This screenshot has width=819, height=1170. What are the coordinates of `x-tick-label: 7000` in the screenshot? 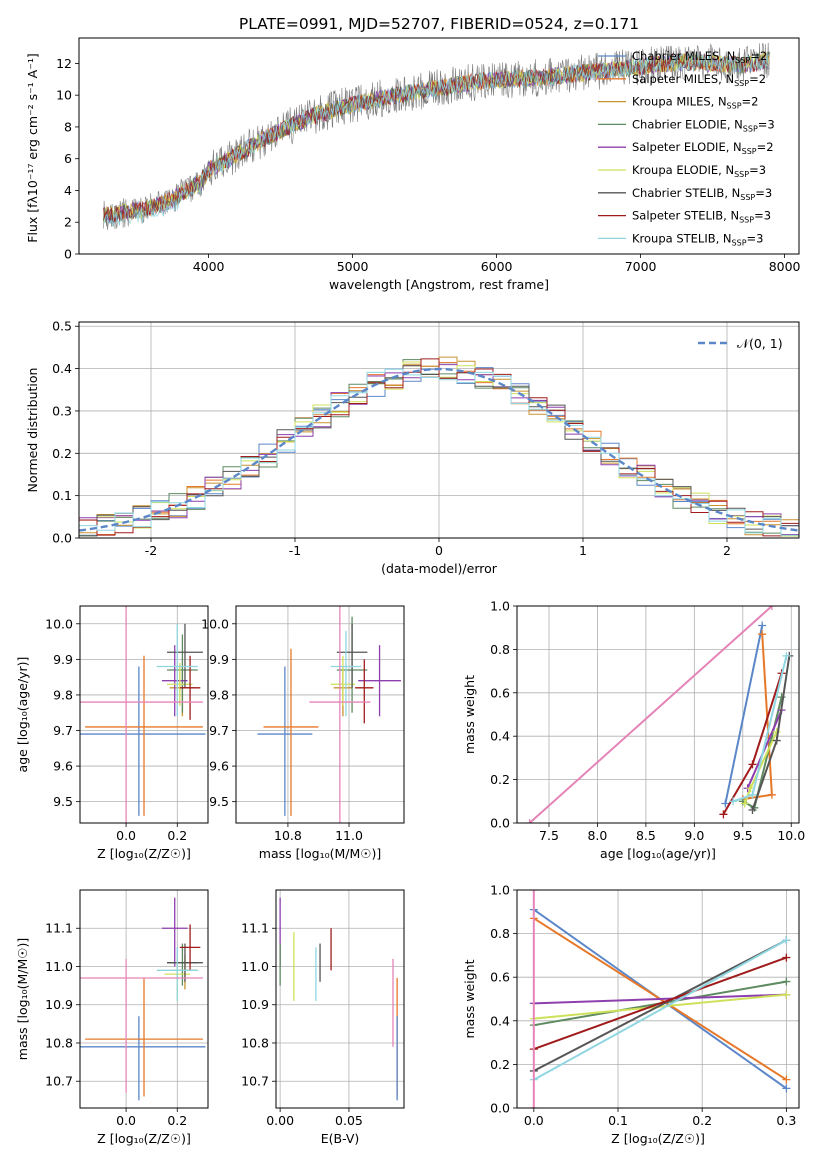 It's located at (641, 266).